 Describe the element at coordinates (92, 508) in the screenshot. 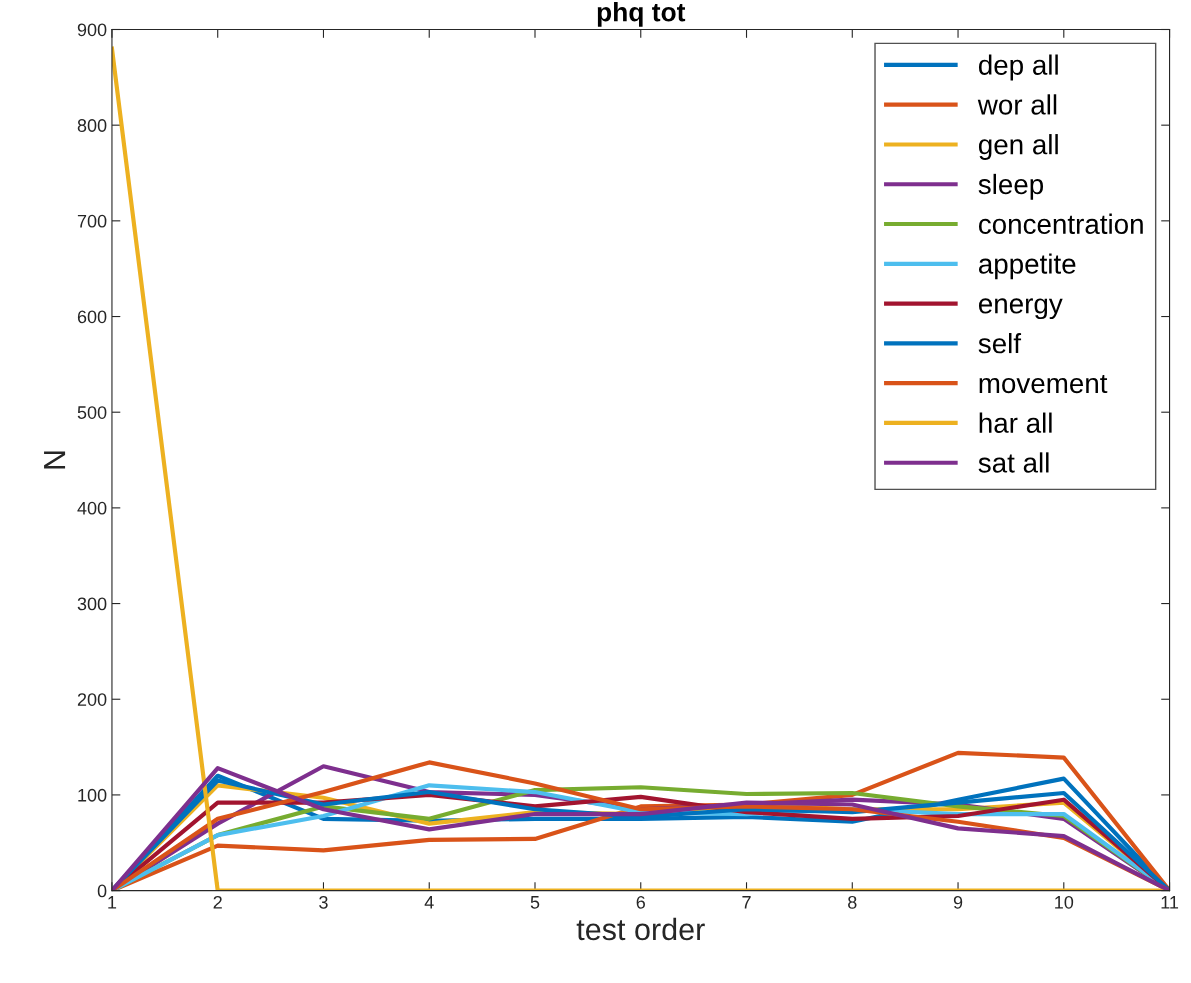

I see `y-tick-label: 400` at that location.